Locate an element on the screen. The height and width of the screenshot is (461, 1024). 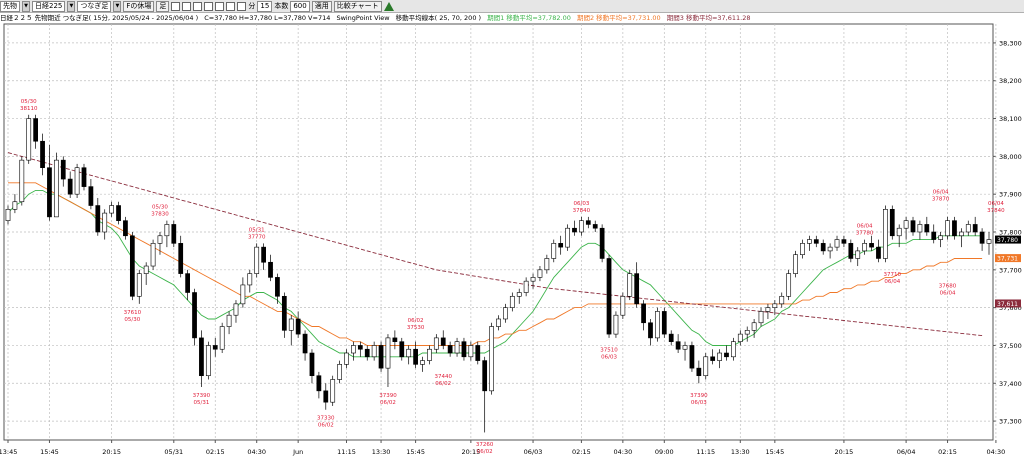
market-select: 先物 is located at coordinates (10, 6).